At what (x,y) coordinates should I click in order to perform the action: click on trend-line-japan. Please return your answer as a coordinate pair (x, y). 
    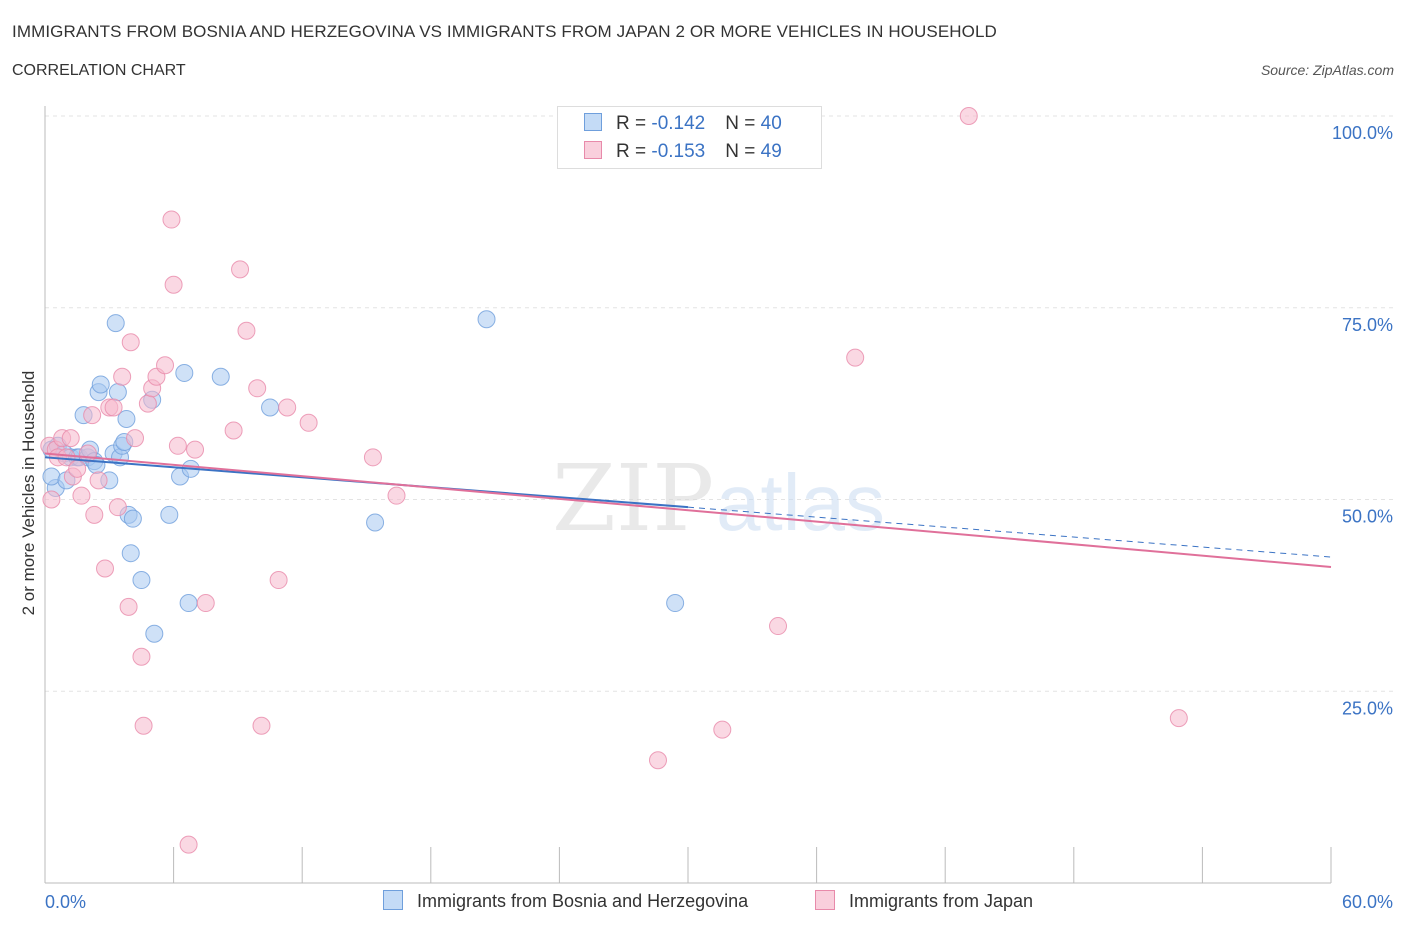
    Looking at the image, I should click on (688, 510).